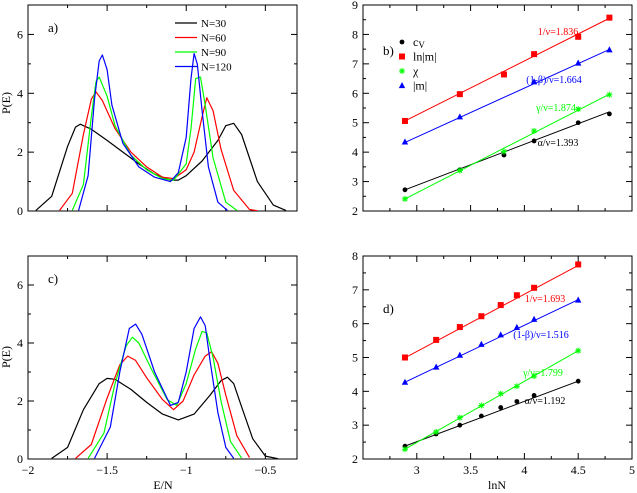  I want to click on panel-label: a), so click(53, 27).